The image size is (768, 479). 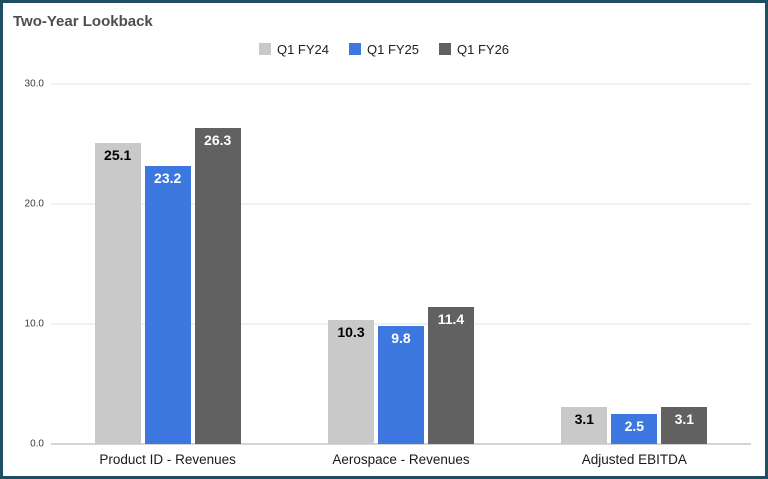 I want to click on bar-q1-fy24: 10.3, so click(x=350, y=382).